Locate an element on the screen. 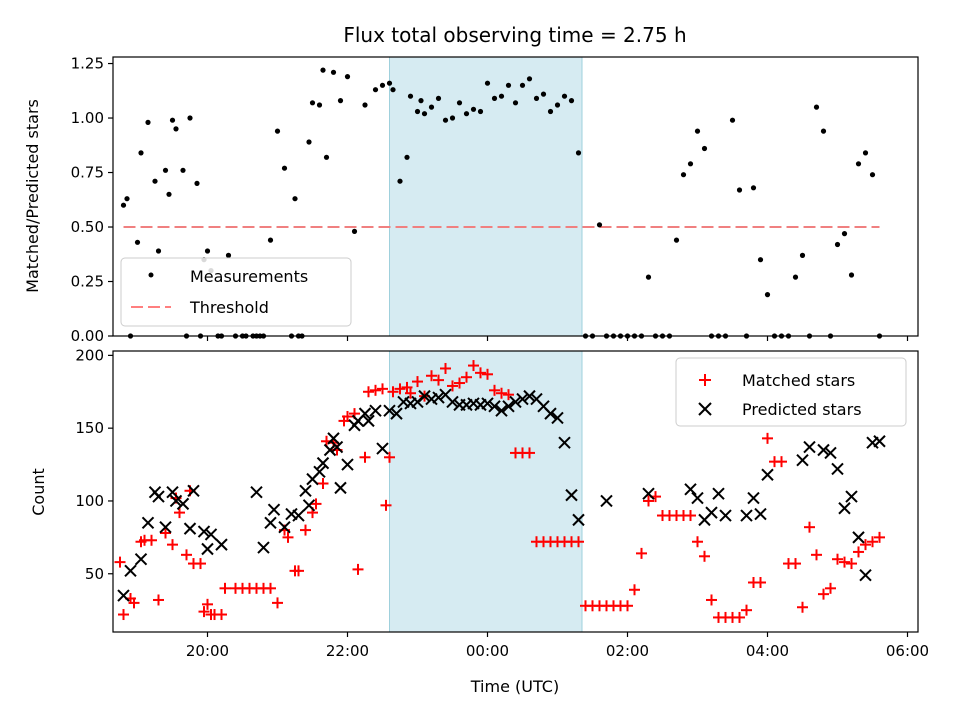  x-tick-label: 22:00 is located at coordinates (347, 651).